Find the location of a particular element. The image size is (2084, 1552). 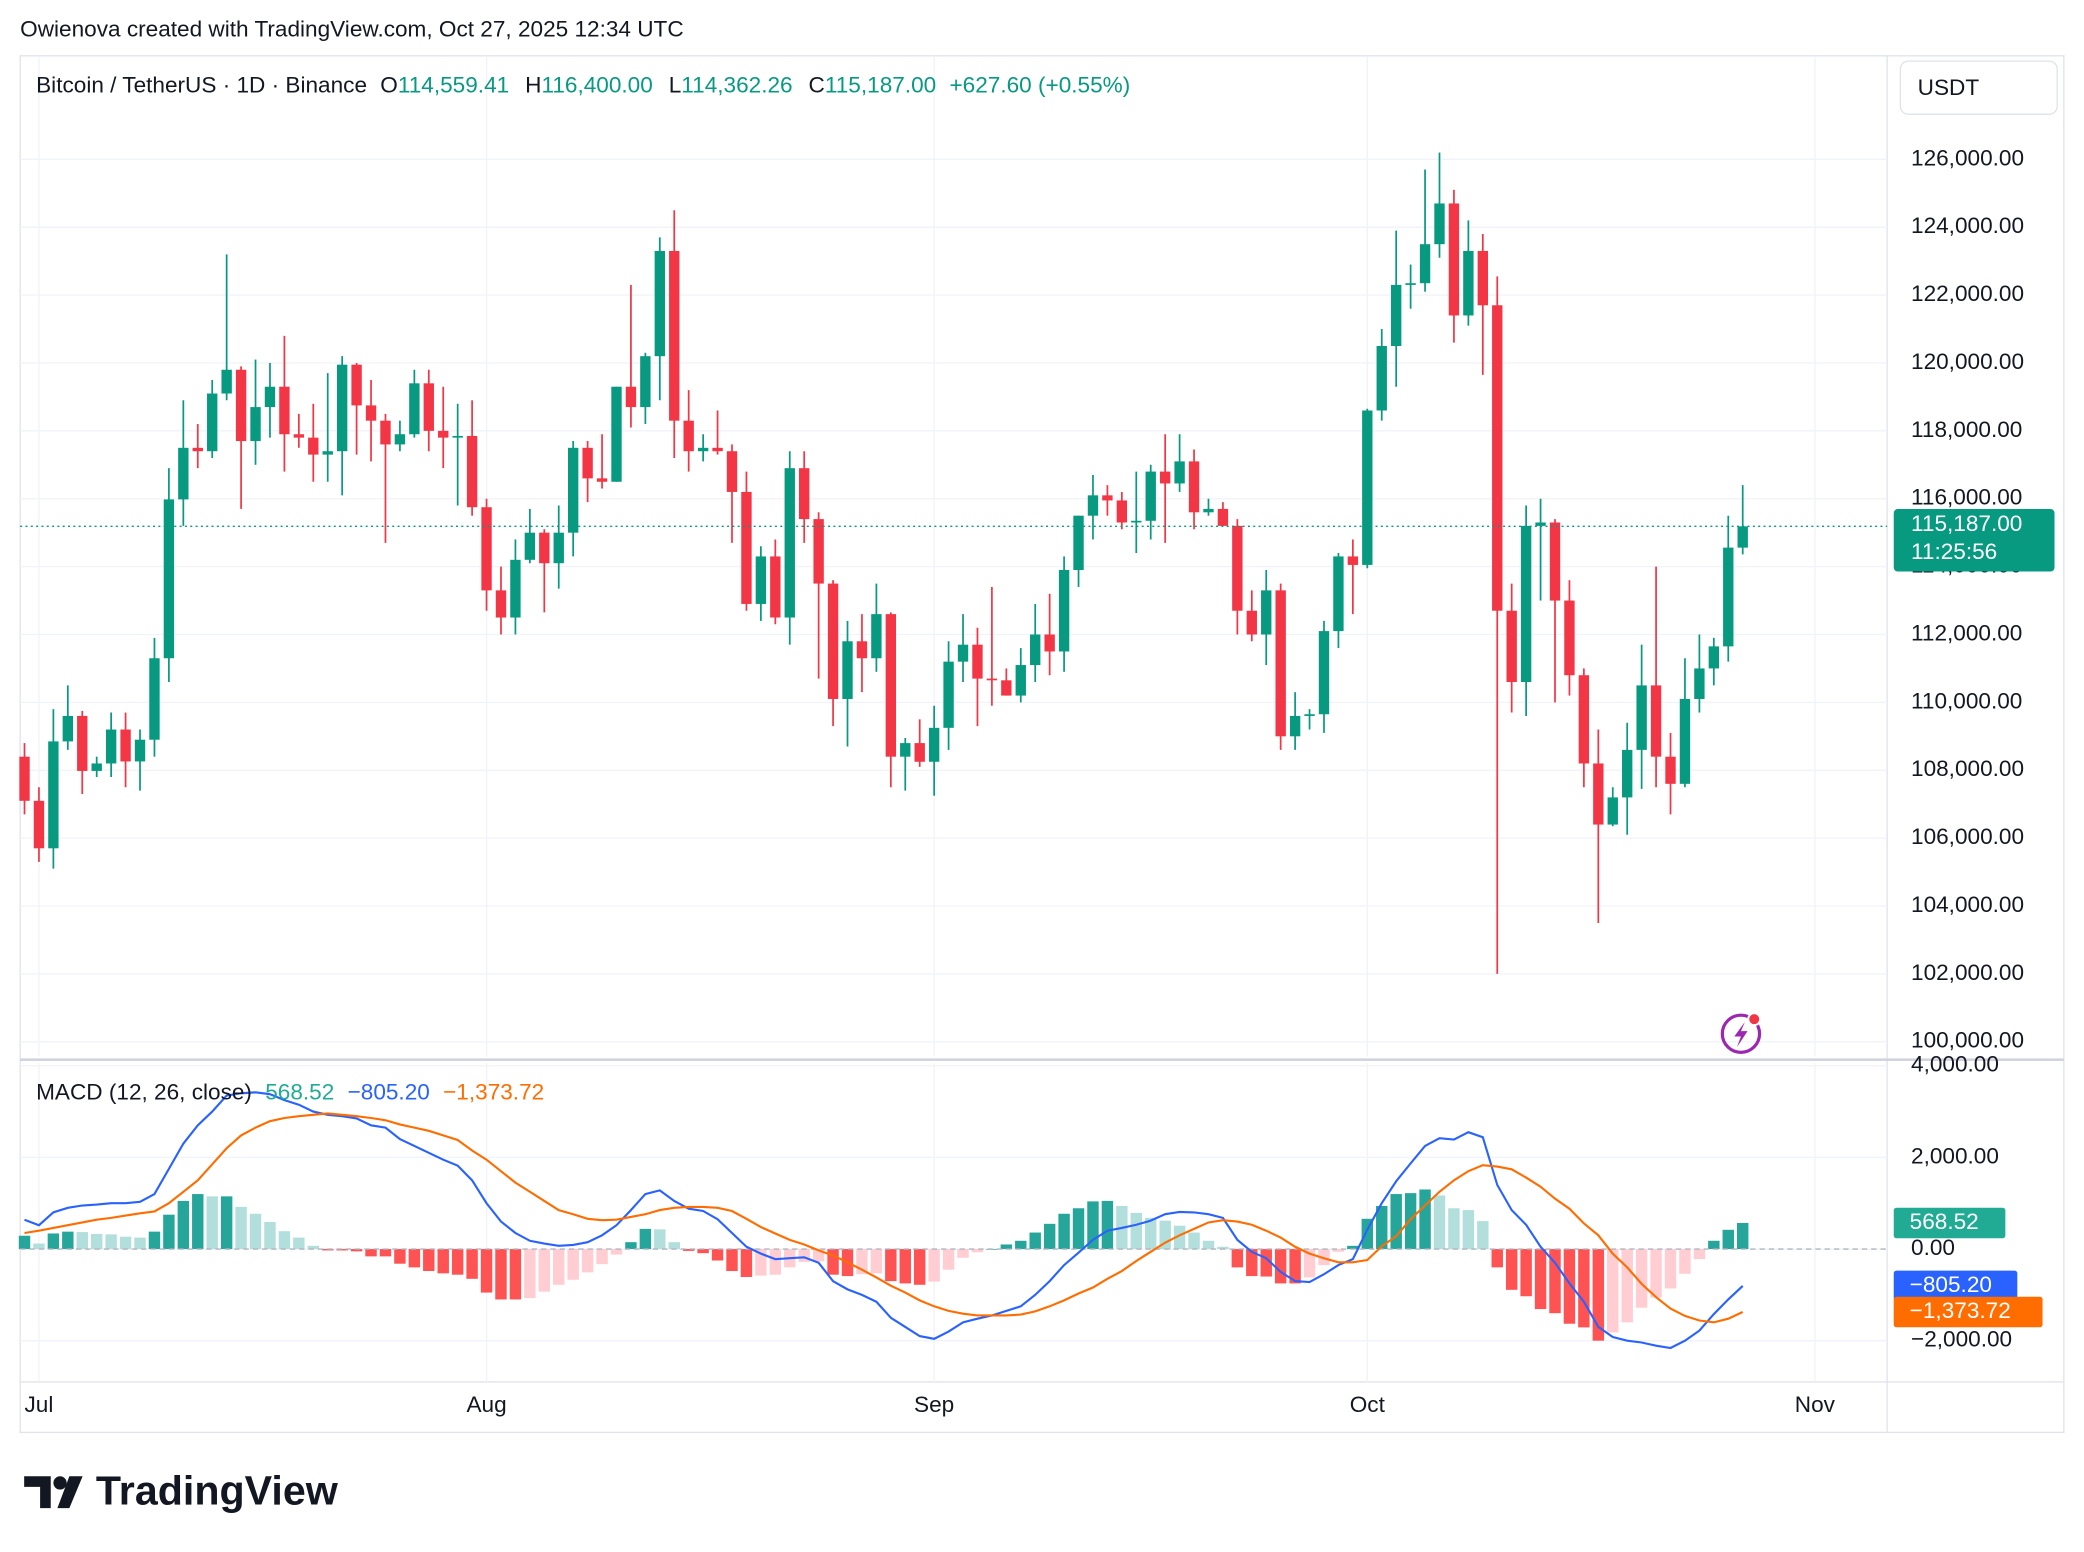

macd-line is located at coordinates (884, 1220).